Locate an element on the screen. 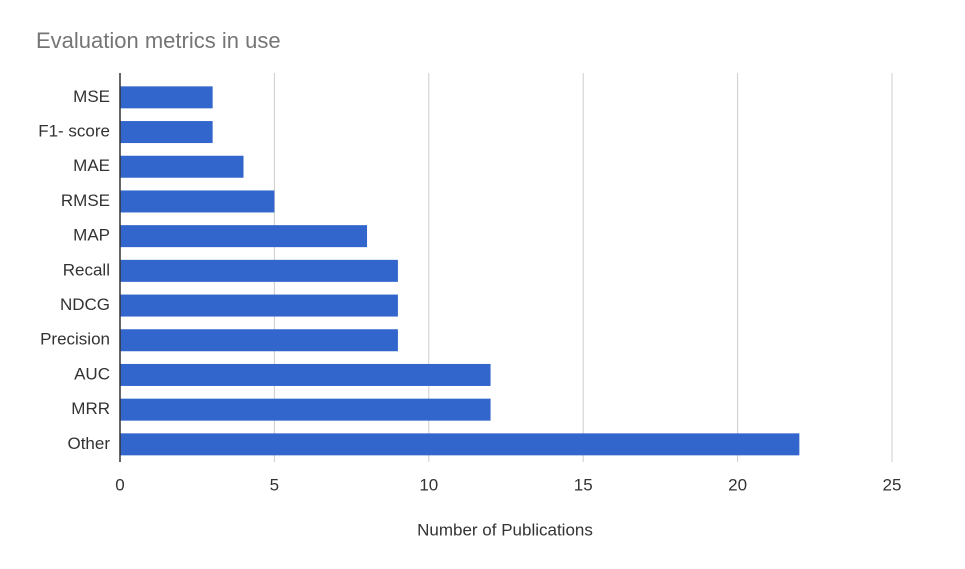 The width and height of the screenshot is (965, 569). x-tick-label: 0 is located at coordinates (119, 484).